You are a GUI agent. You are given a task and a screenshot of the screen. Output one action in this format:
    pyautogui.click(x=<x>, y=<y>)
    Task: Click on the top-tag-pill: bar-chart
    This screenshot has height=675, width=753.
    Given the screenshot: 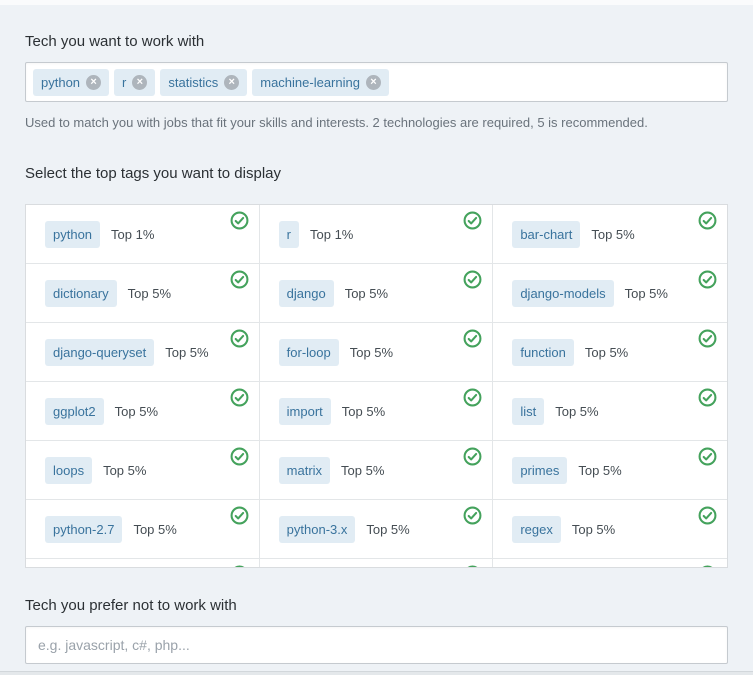 What is the action you would take?
    pyautogui.click(x=546, y=234)
    